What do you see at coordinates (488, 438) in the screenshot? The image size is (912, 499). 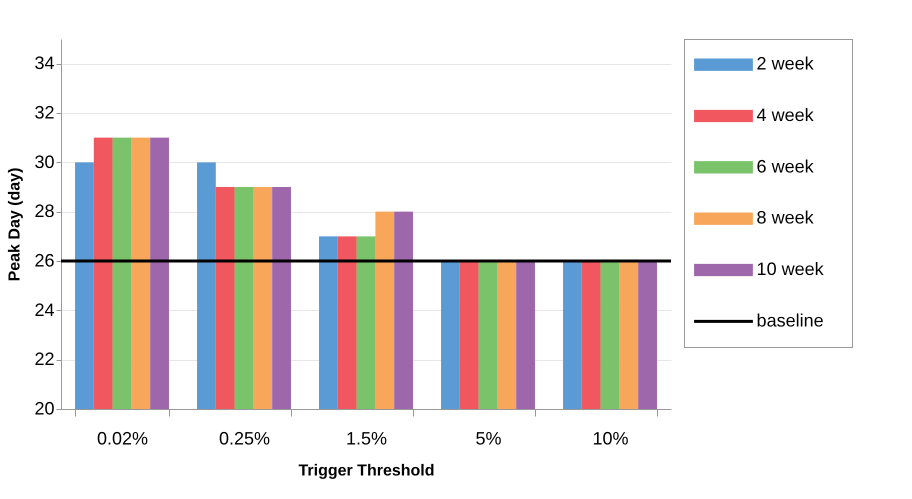 I see `x-tick-label: 5%` at bounding box center [488, 438].